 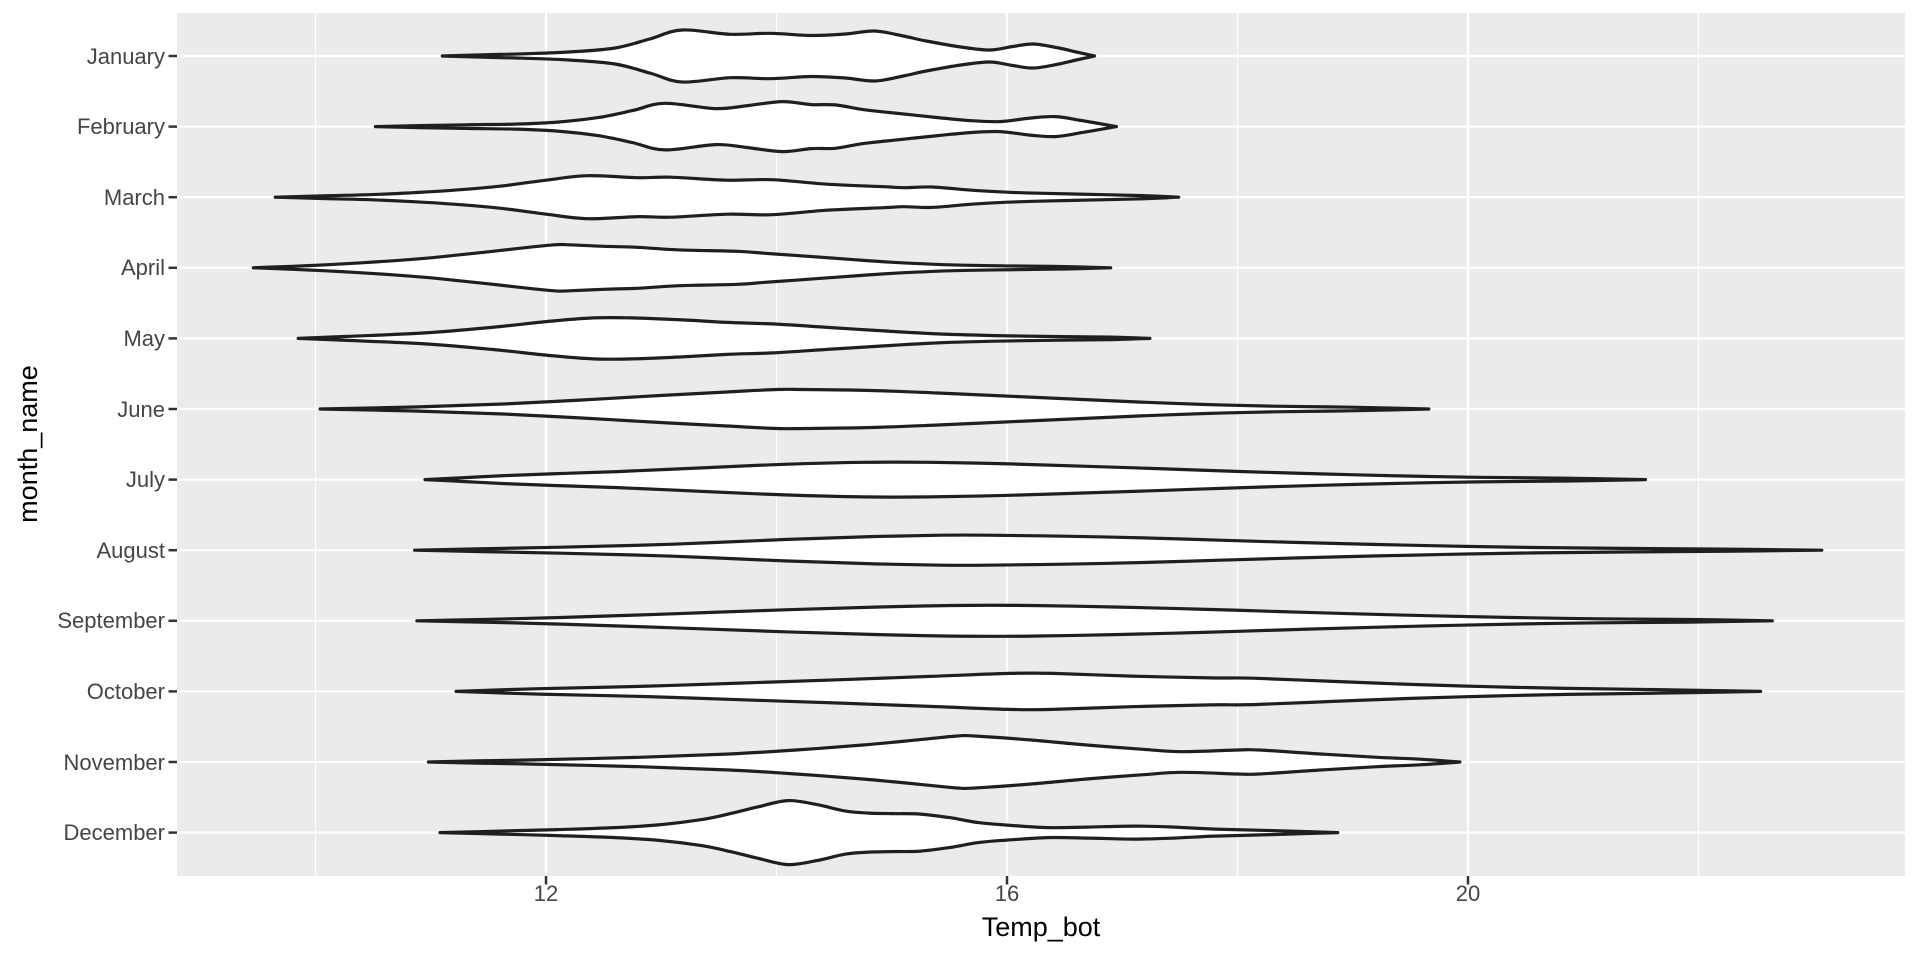 What do you see at coordinates (144, 338) in the screenshot?
I see `y-tick-label-may: May` at bounding box center [144, 338].